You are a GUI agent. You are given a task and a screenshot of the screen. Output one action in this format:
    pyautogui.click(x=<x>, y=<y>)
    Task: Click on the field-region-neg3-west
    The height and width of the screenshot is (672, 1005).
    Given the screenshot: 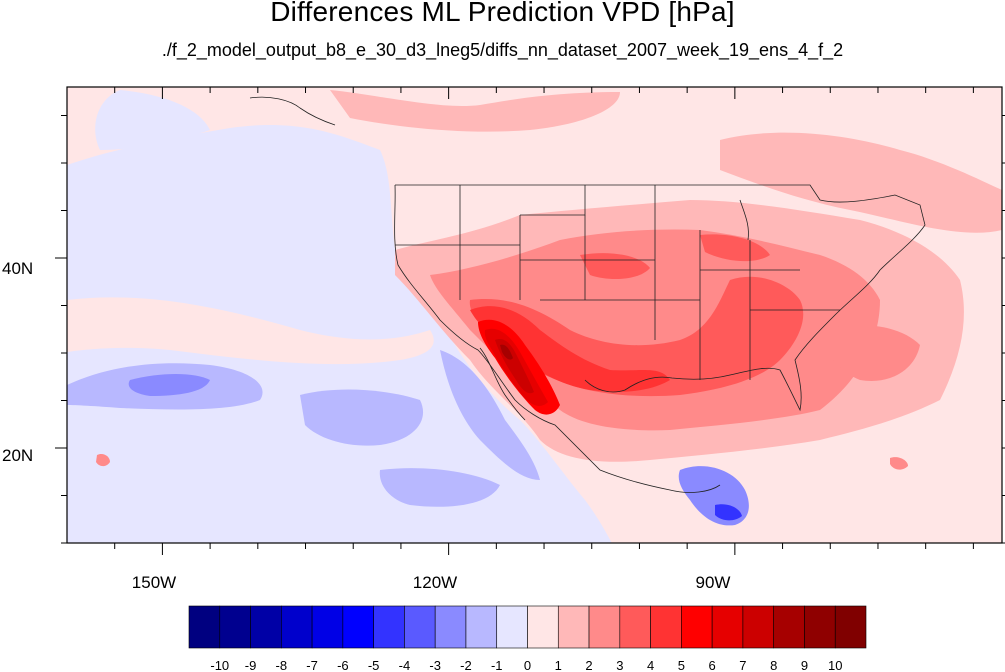 What is the action you would take?
    pyautogui.click(x=169, y=385)
    